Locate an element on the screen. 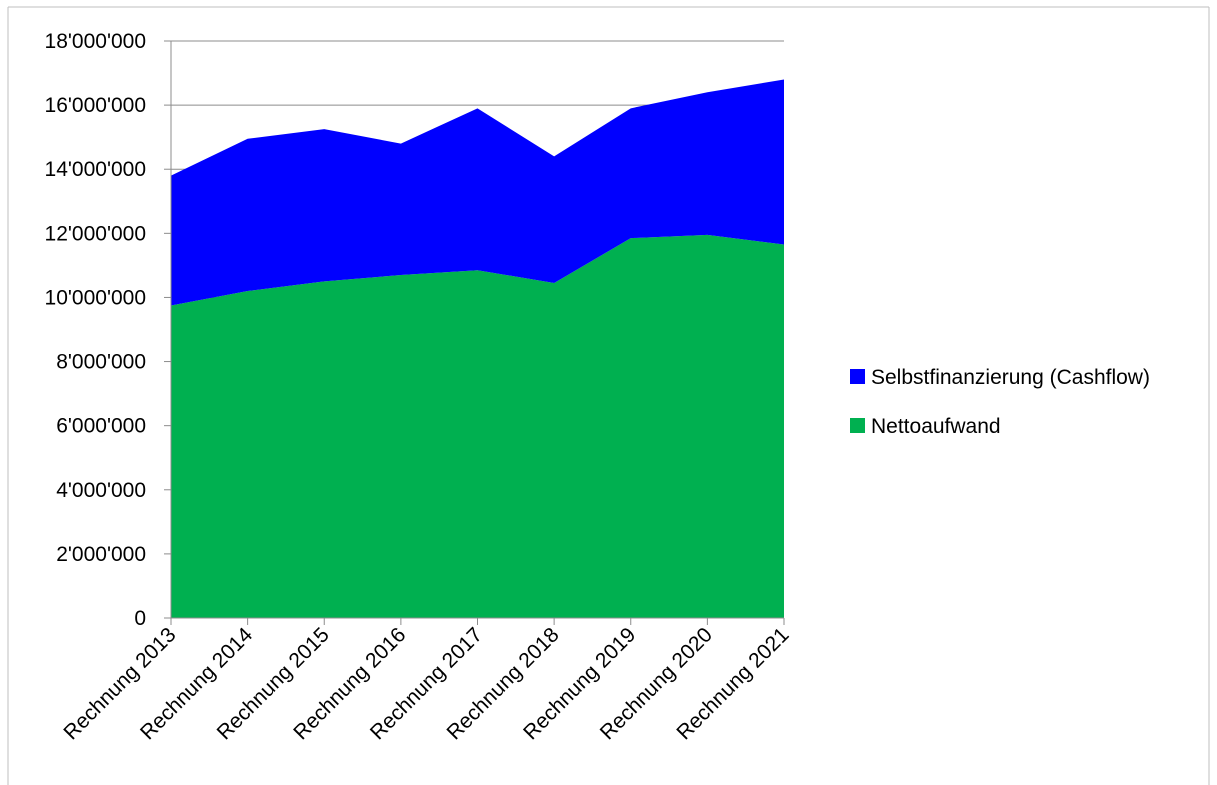 This screenshot has height=785, width=1217. area-series-cashflow is located at coordinates (477, 192).